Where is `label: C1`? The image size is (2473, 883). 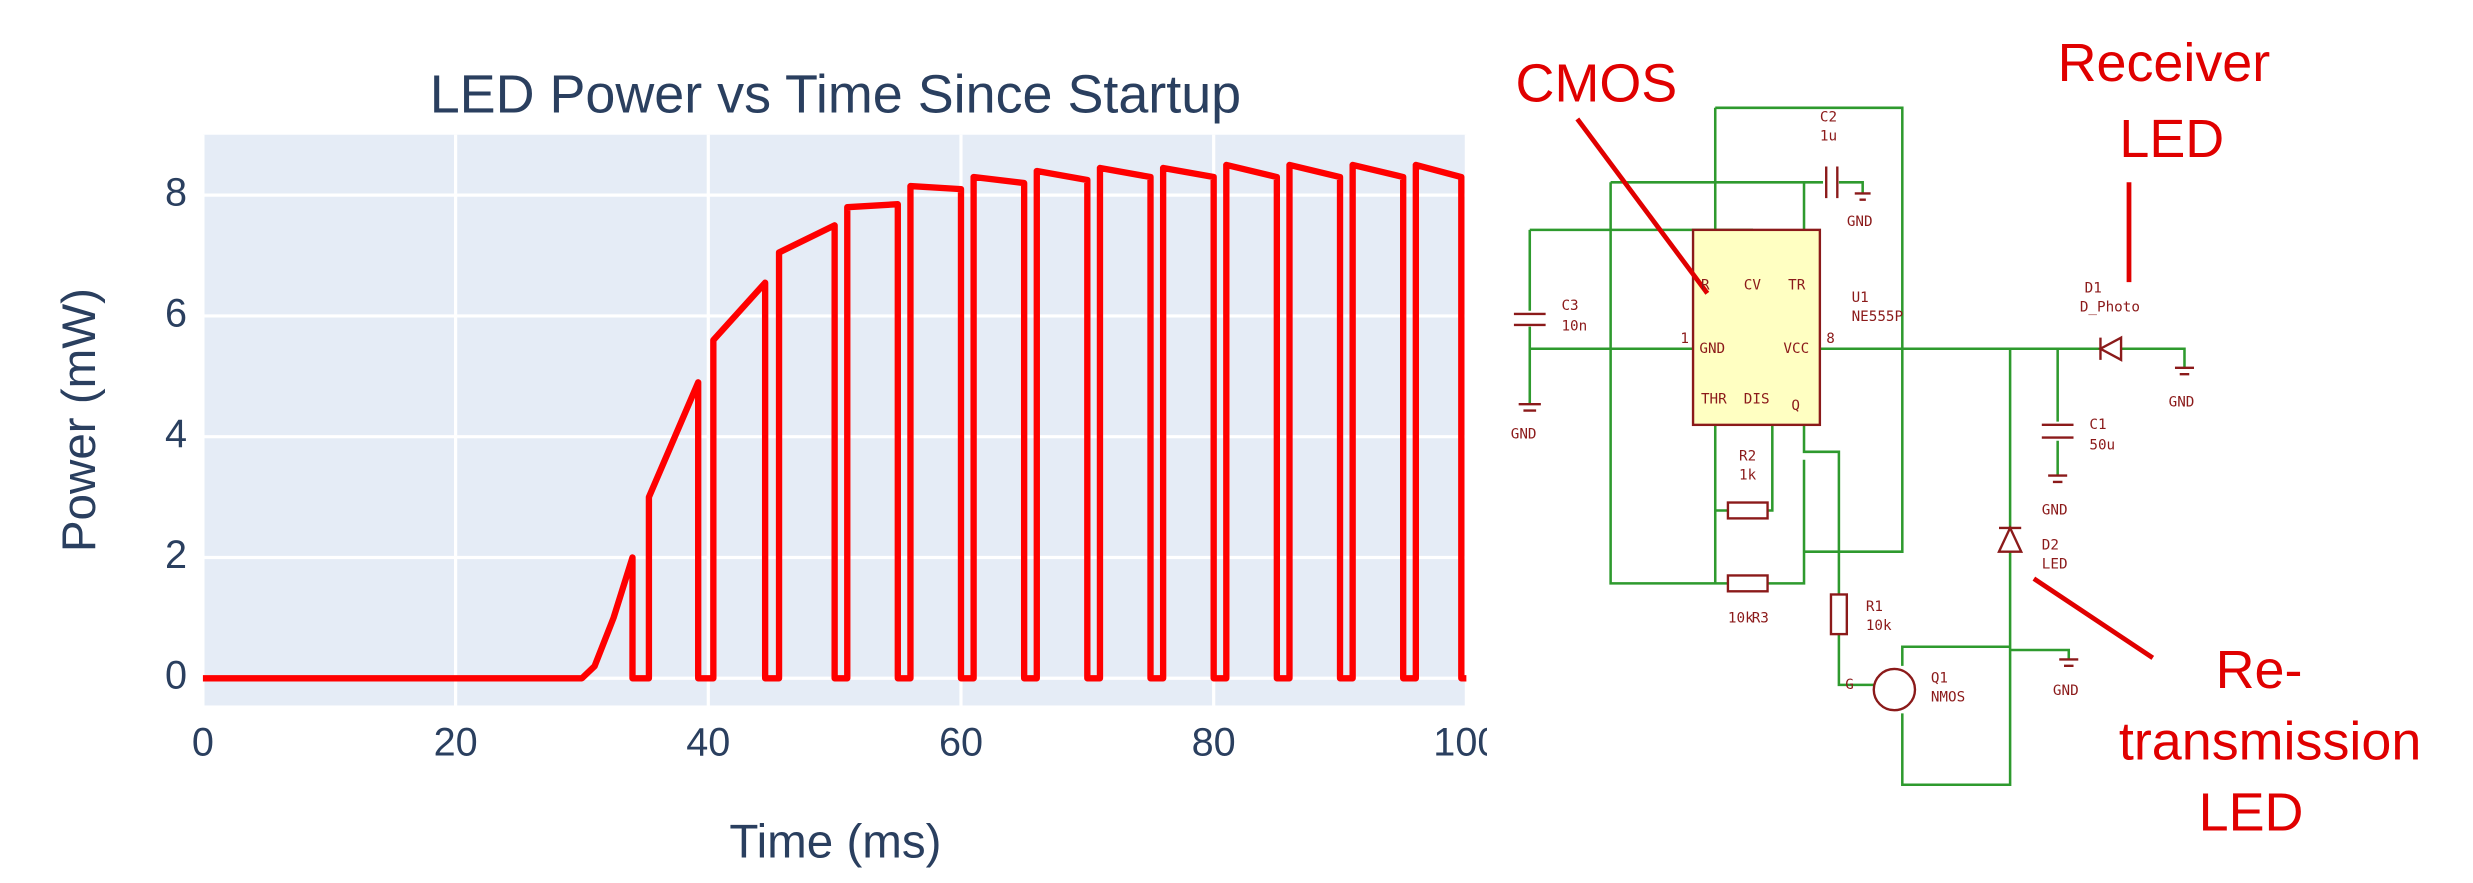 label: C1 is located at coordinates (2097, 425).